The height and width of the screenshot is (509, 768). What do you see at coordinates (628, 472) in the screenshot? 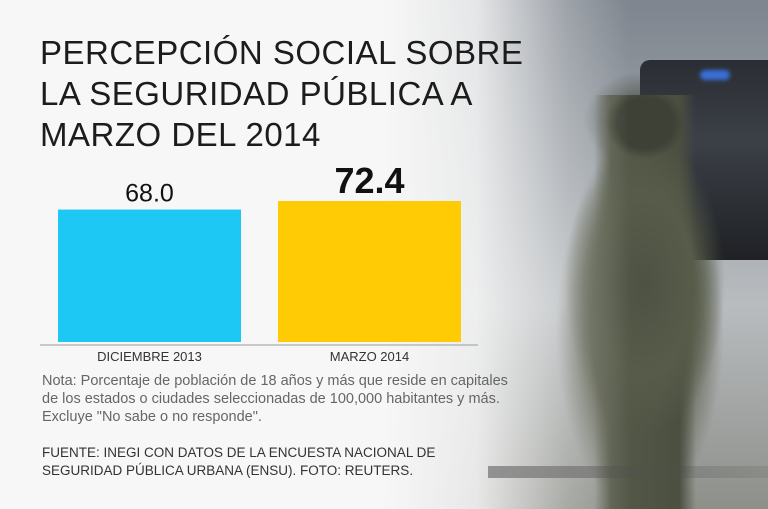
I see `decorative-bar` at bounding box center [628, 472].